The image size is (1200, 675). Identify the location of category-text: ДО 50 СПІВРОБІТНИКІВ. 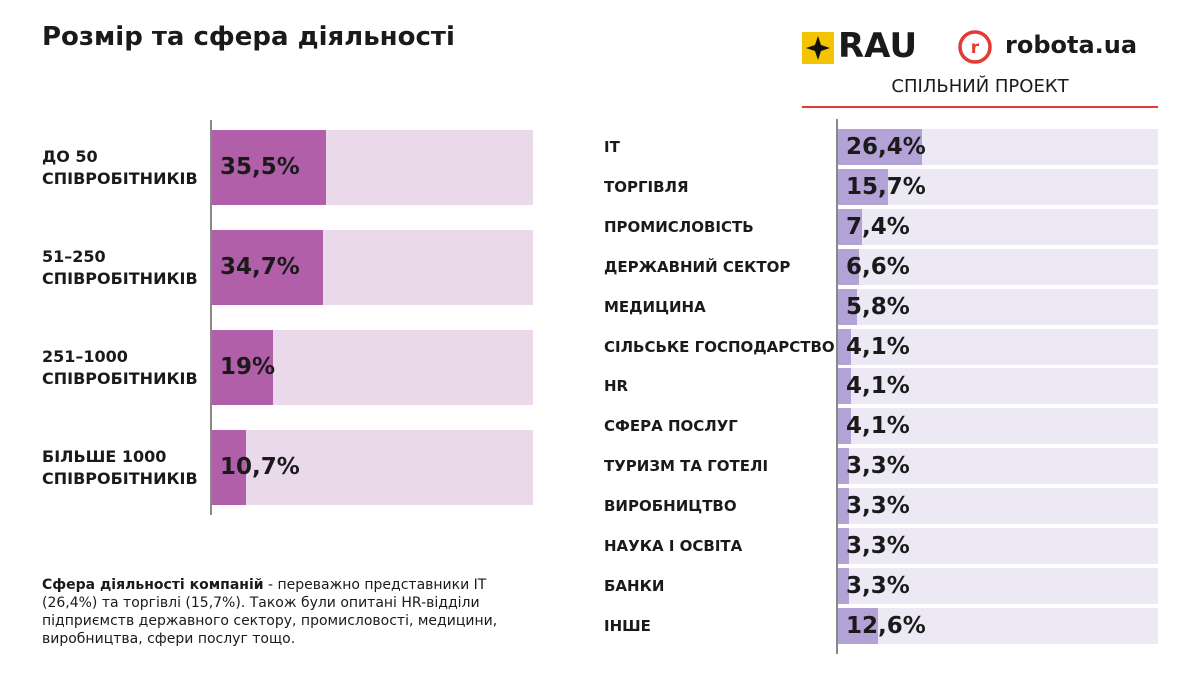
(120, 167).